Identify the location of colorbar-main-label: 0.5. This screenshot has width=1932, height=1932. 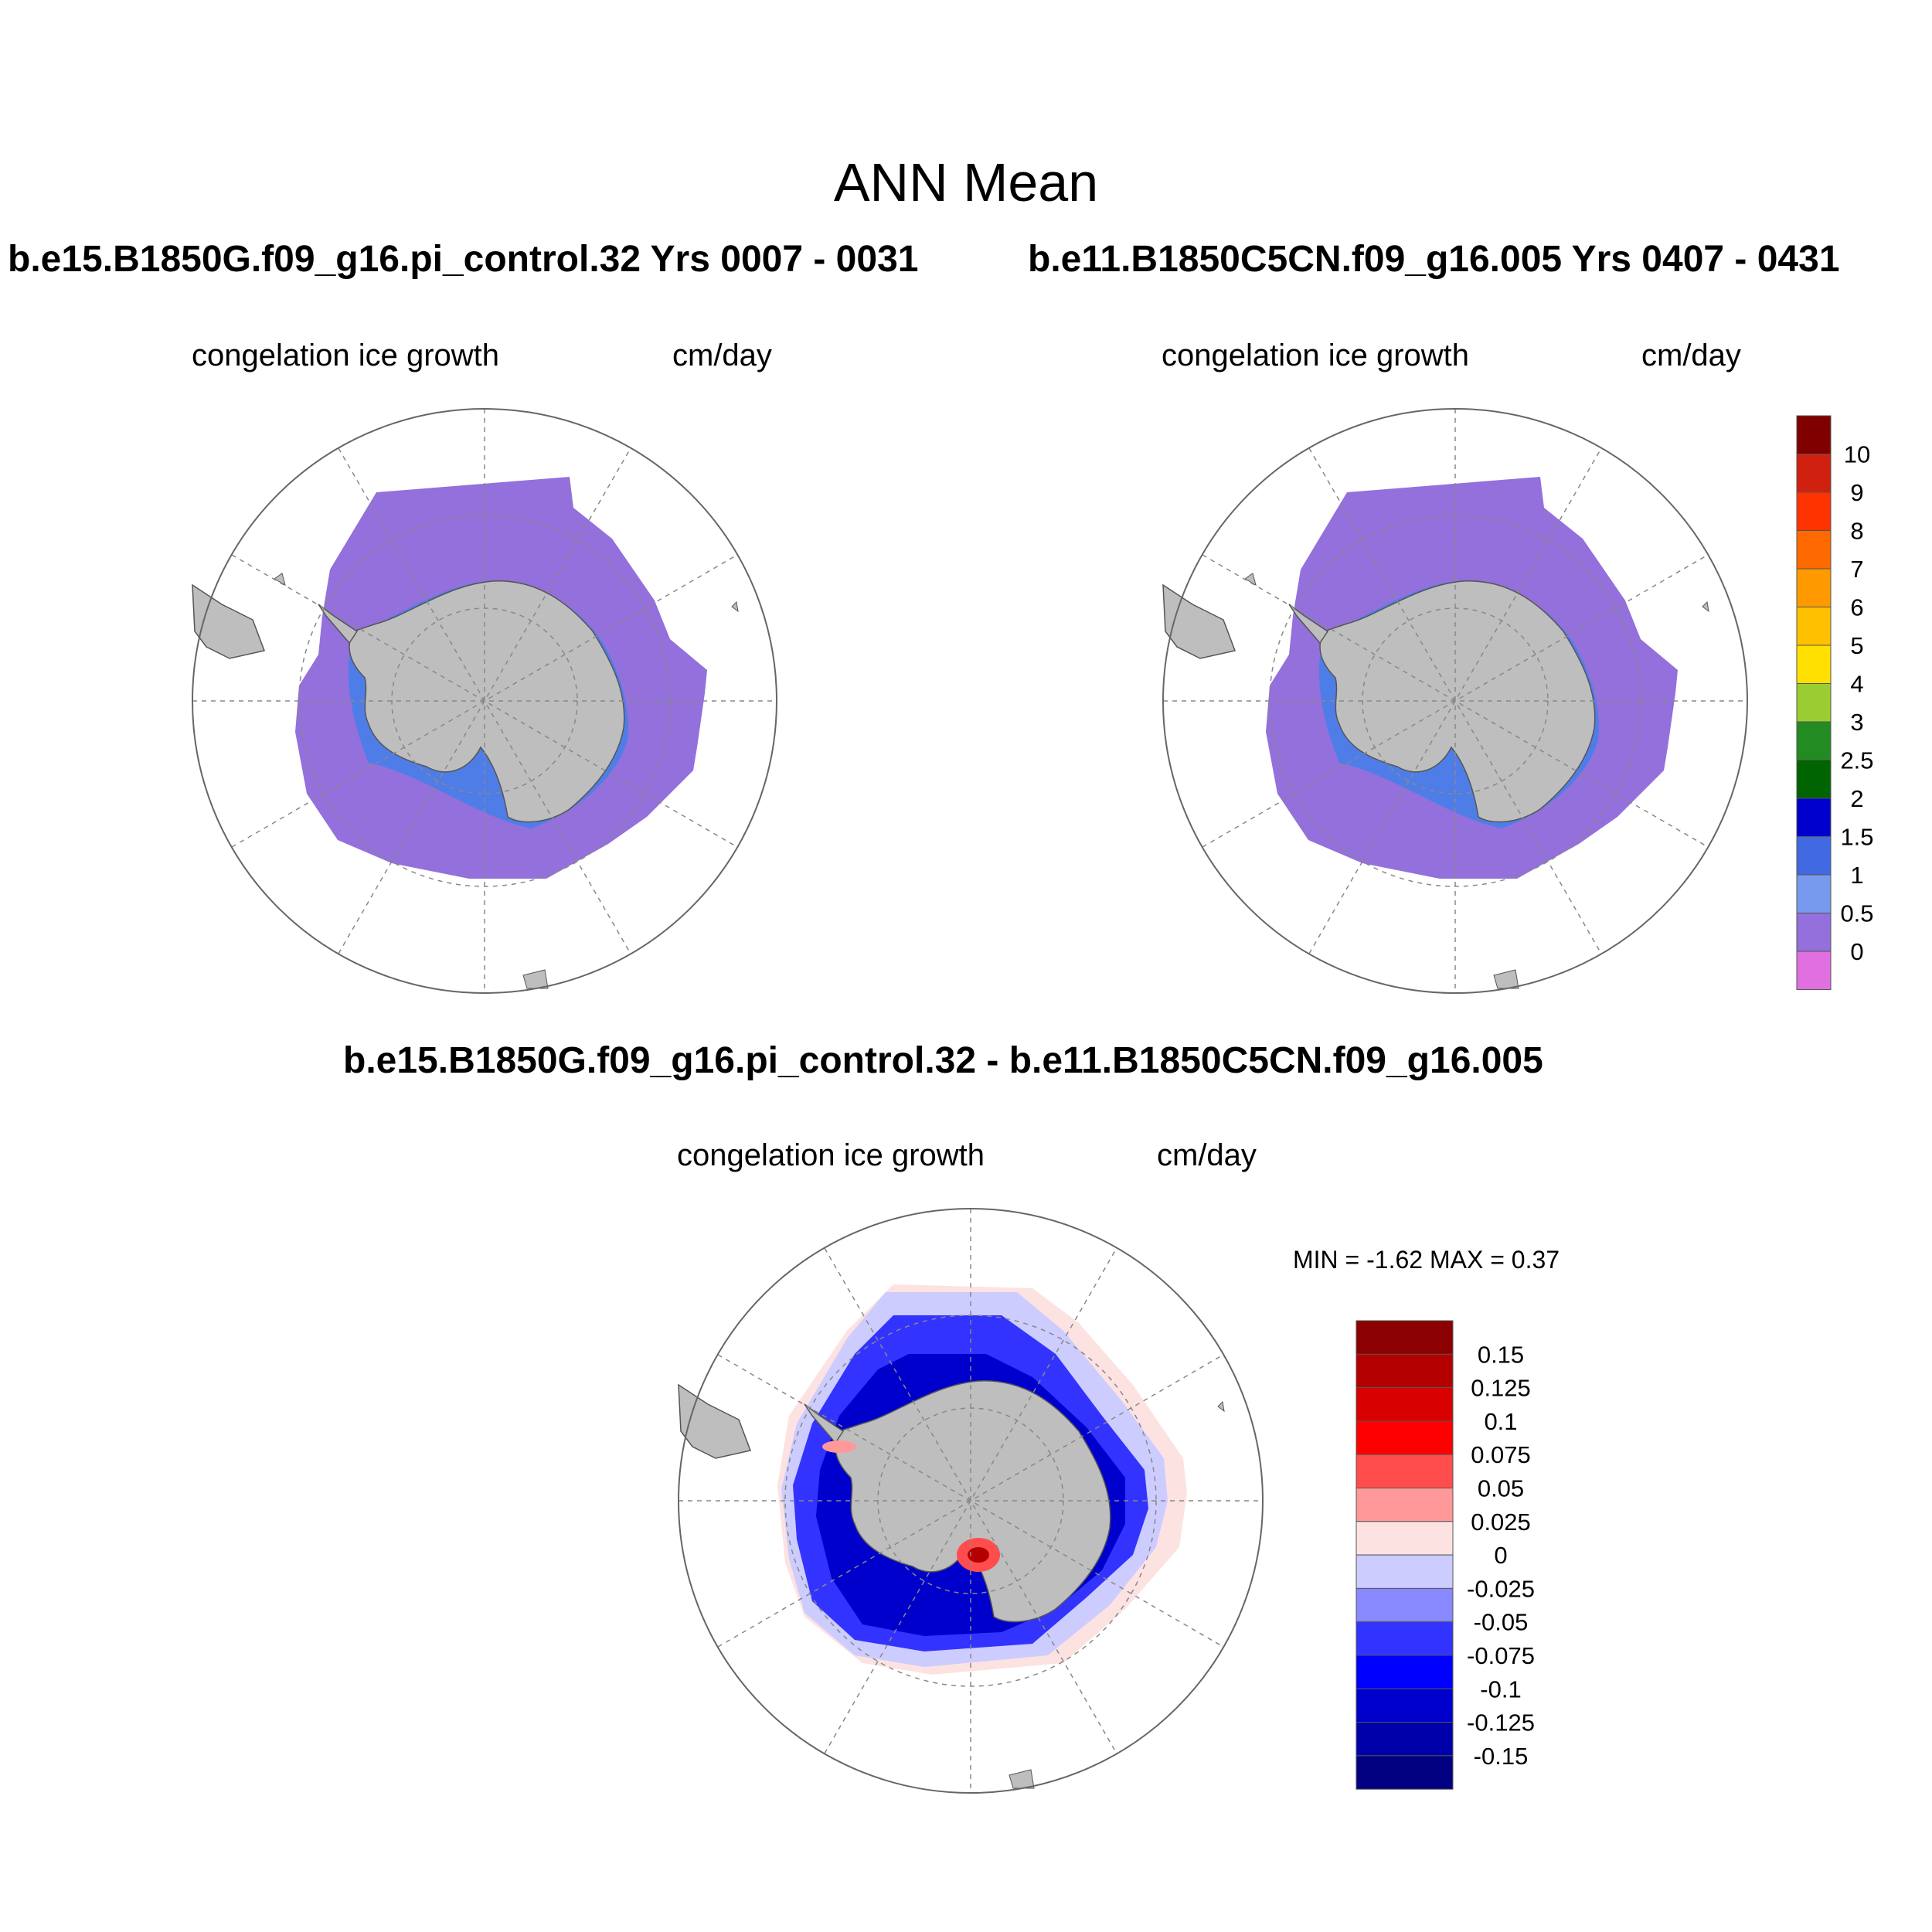
(1856, 914).